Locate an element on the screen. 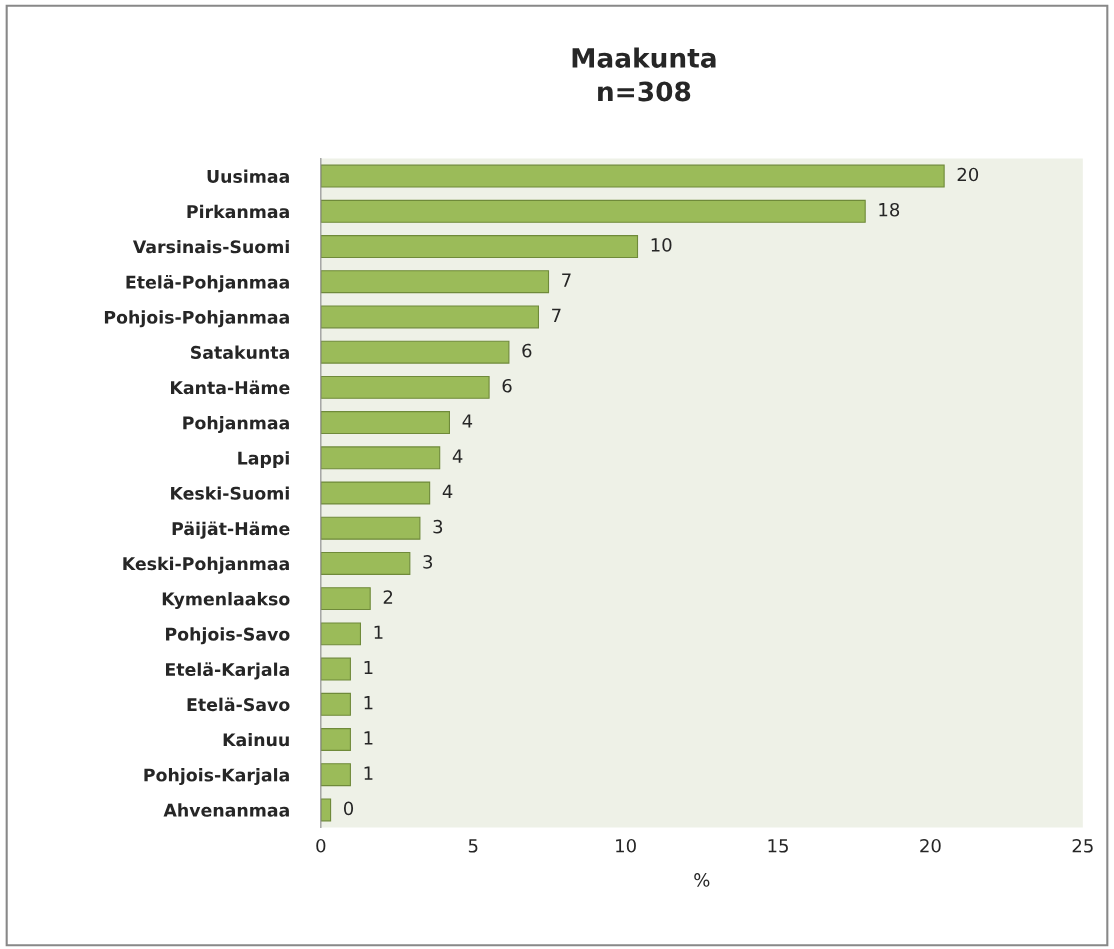 The image size is (1114, 949). data-label: 0 is located at coordinates (348, 808).